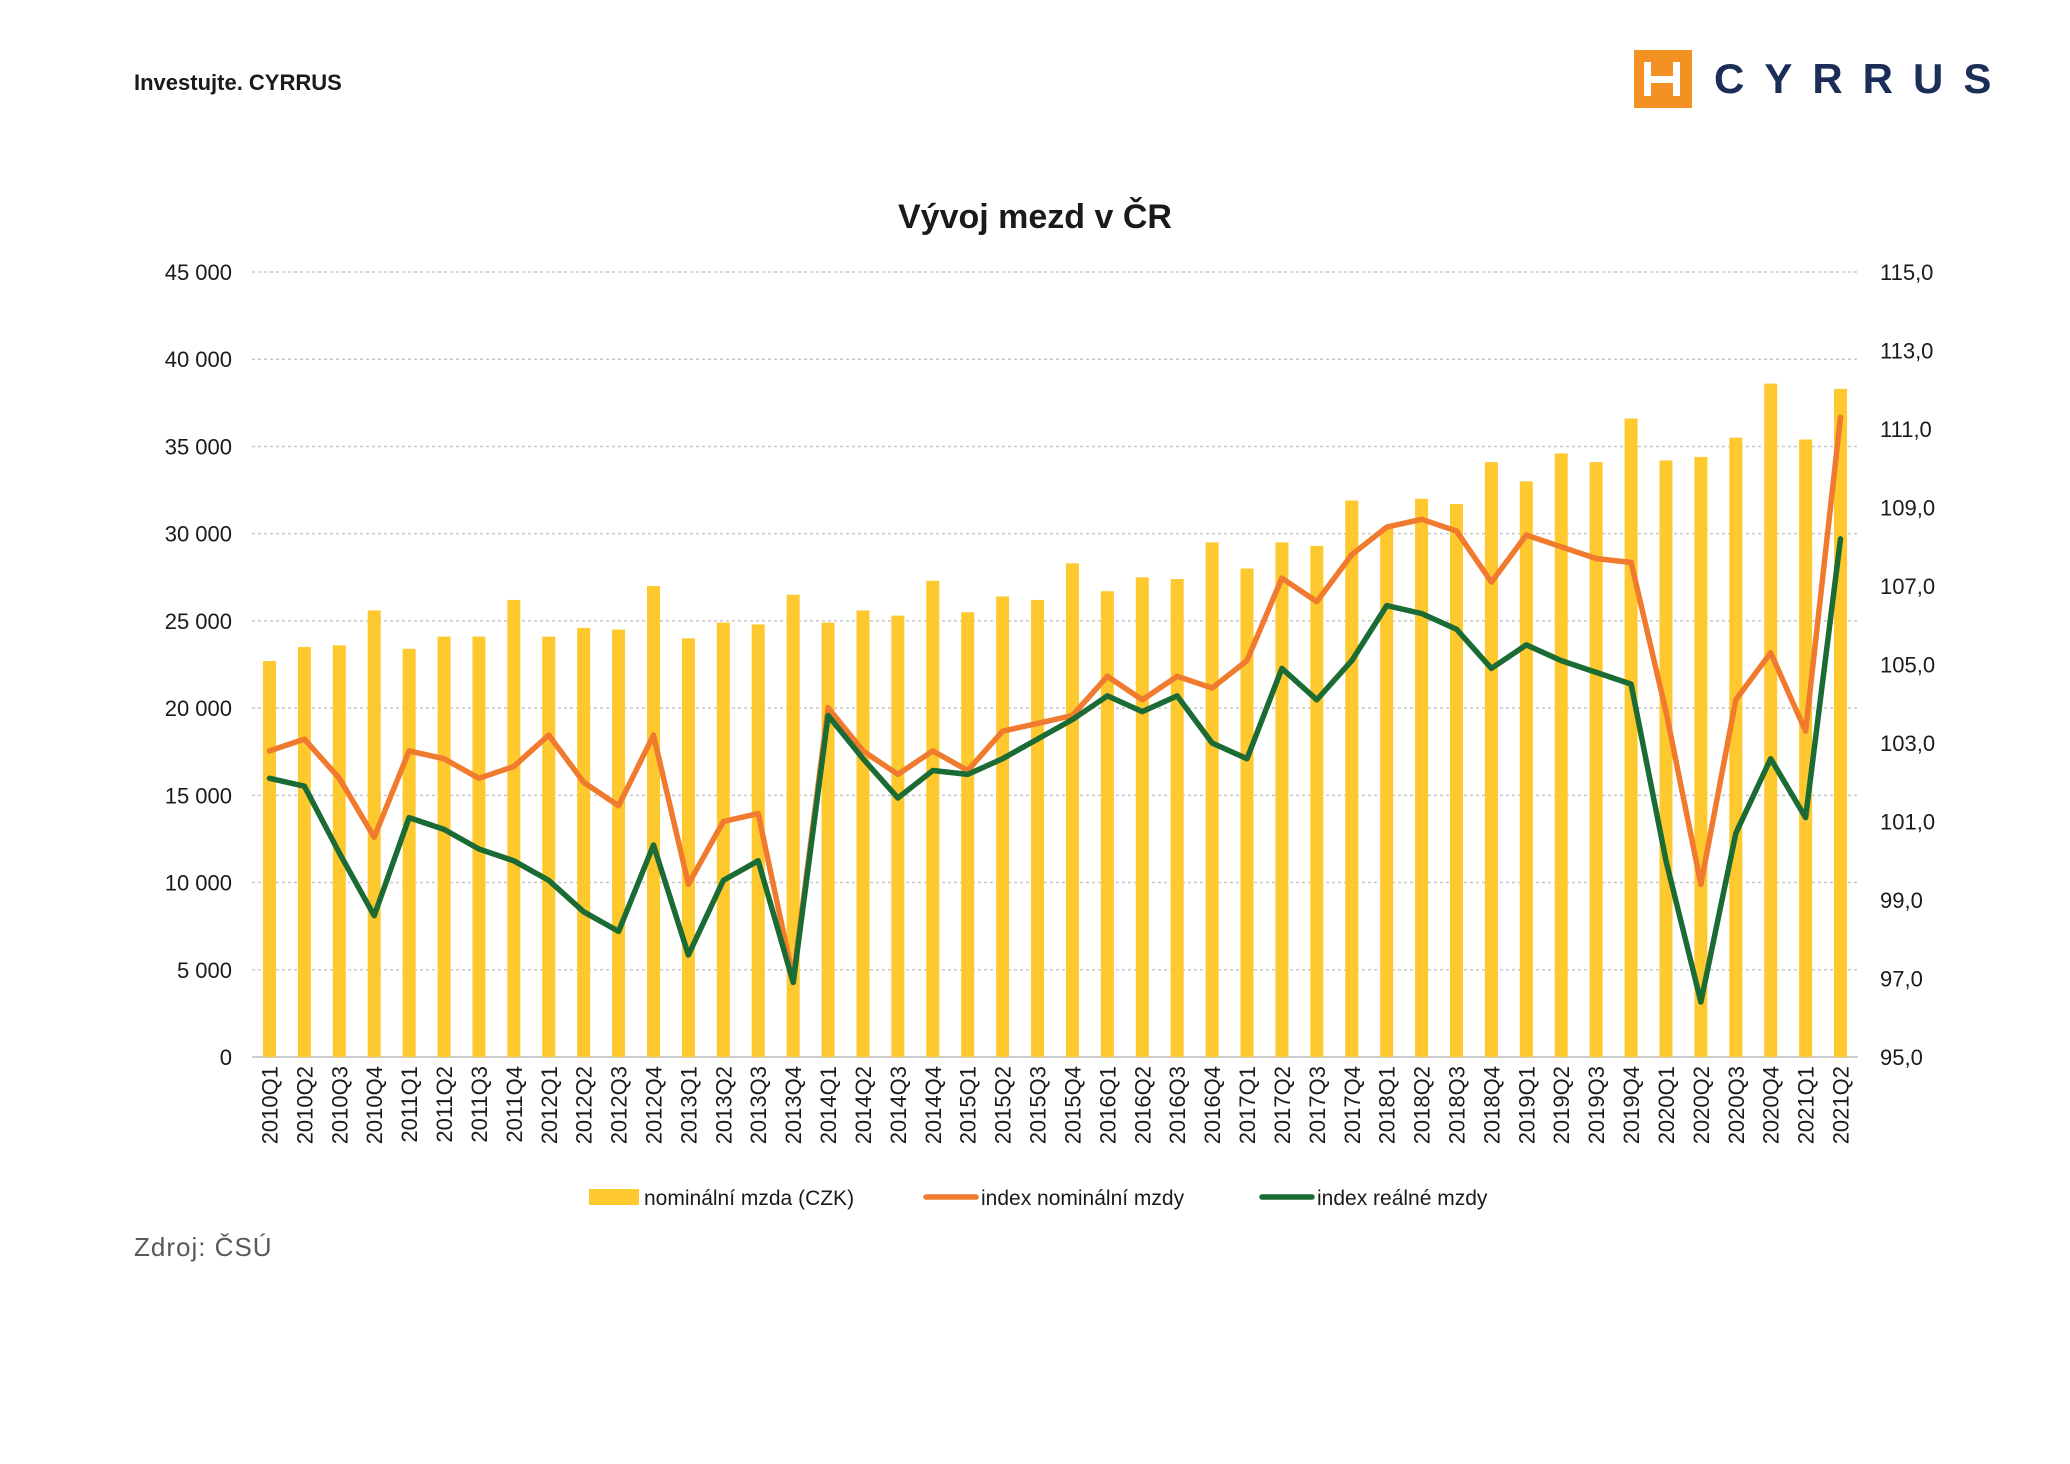 This screenshot has width=2070, height=1464. I want to click on x-tick-label: 2013Q4, so click(793, 1105).